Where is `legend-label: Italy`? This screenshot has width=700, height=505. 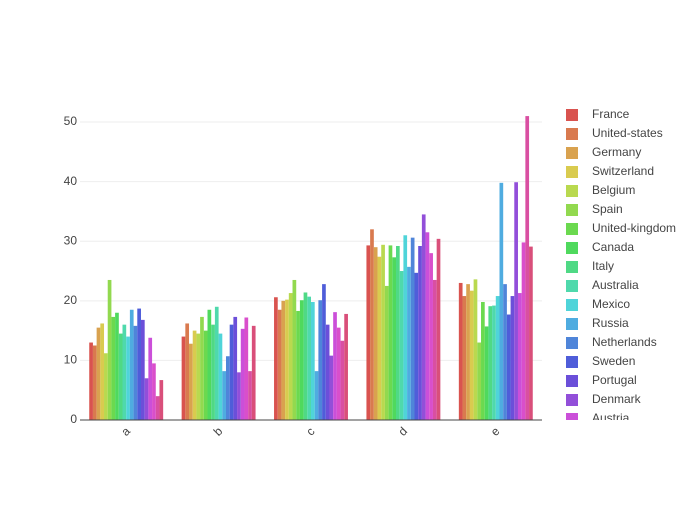
legend-label: Italy is located at coordinates (603, 266).